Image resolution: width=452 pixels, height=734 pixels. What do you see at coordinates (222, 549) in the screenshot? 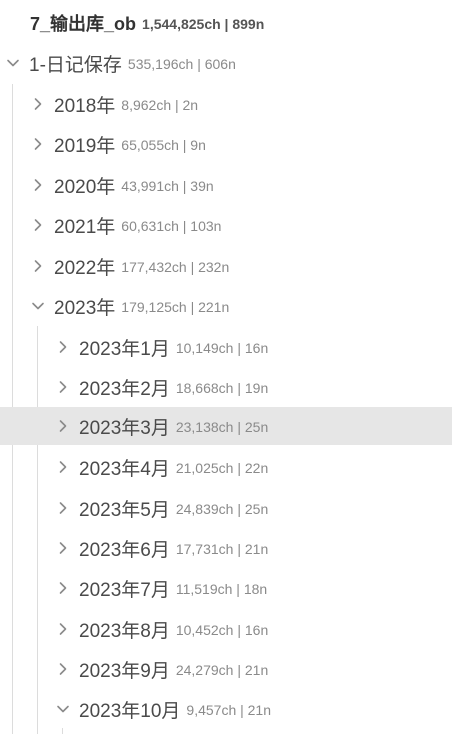
I see `month-stats: 17,731ch | 21n` at bounding box center [222, 549].